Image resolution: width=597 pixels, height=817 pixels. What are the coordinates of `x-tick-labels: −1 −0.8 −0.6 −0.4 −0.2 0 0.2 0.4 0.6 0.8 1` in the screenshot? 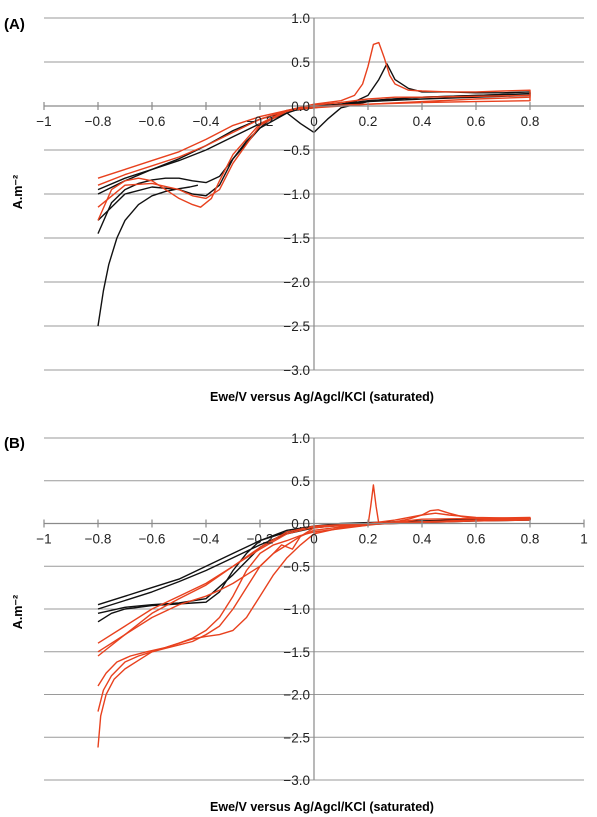 It's located at (311, 539).